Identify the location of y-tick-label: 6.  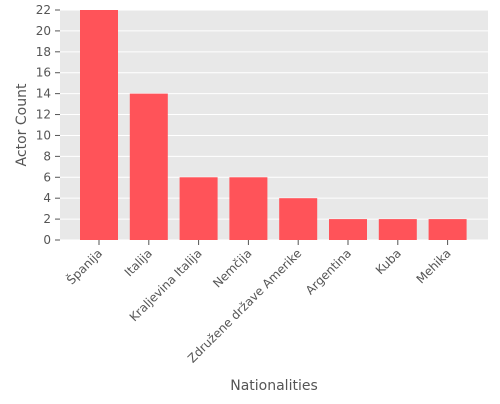
(47, 177).